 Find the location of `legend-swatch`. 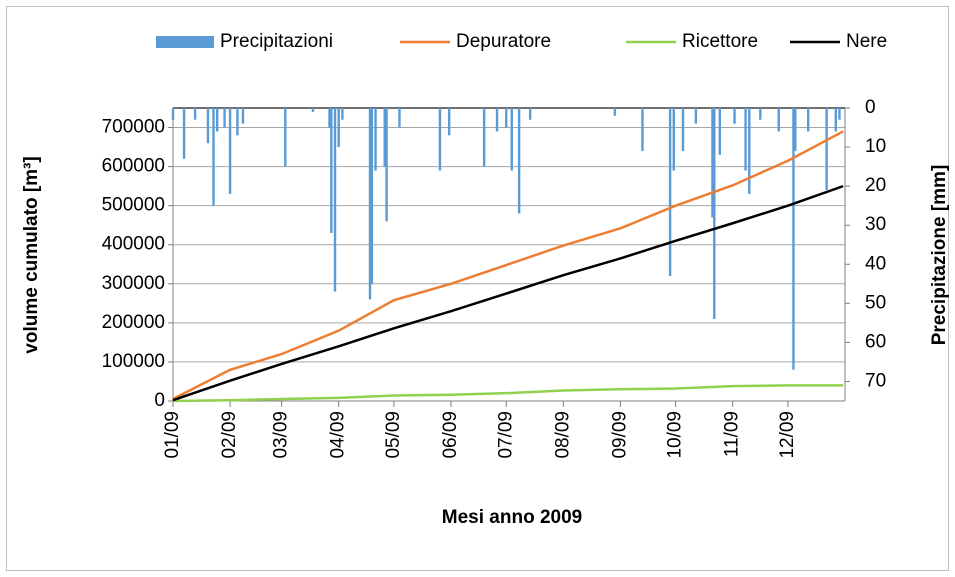

legend-swatch is located at coordinates (185, 42).